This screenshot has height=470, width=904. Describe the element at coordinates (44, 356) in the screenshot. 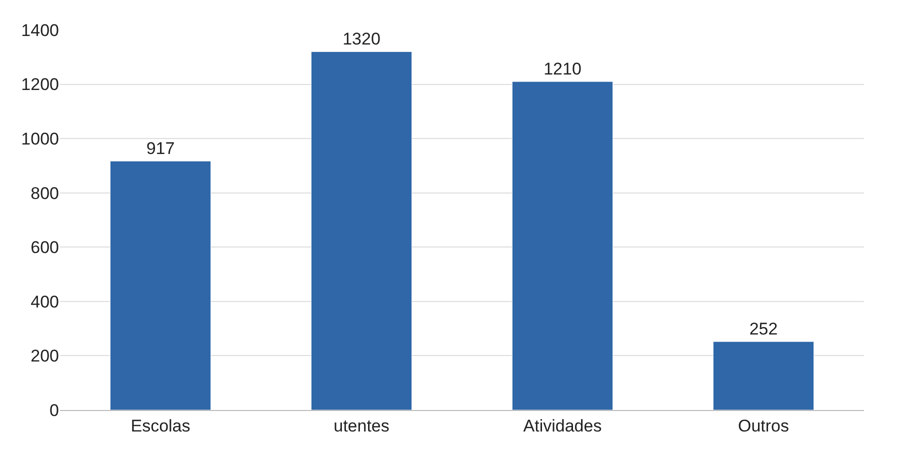

I see `y-tick-label: 200` at that location.